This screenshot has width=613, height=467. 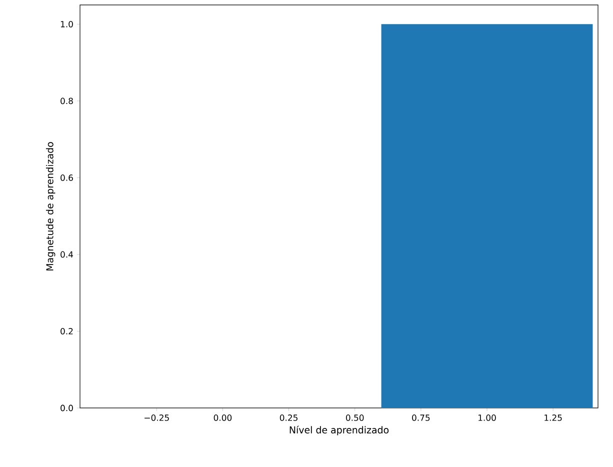 I want to click on x-tick-label: 0.50, so click(x=355, y=417).